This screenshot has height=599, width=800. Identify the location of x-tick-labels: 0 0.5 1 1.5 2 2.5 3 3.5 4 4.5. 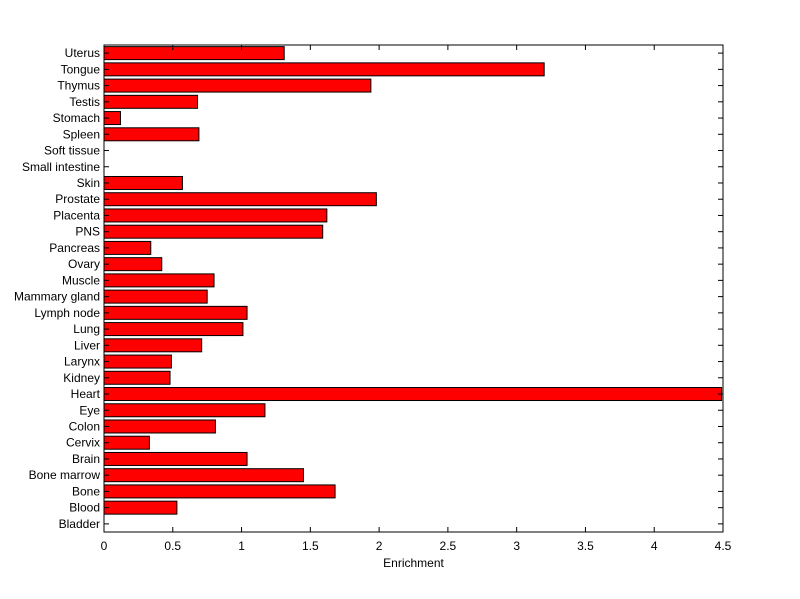
(416, 546).